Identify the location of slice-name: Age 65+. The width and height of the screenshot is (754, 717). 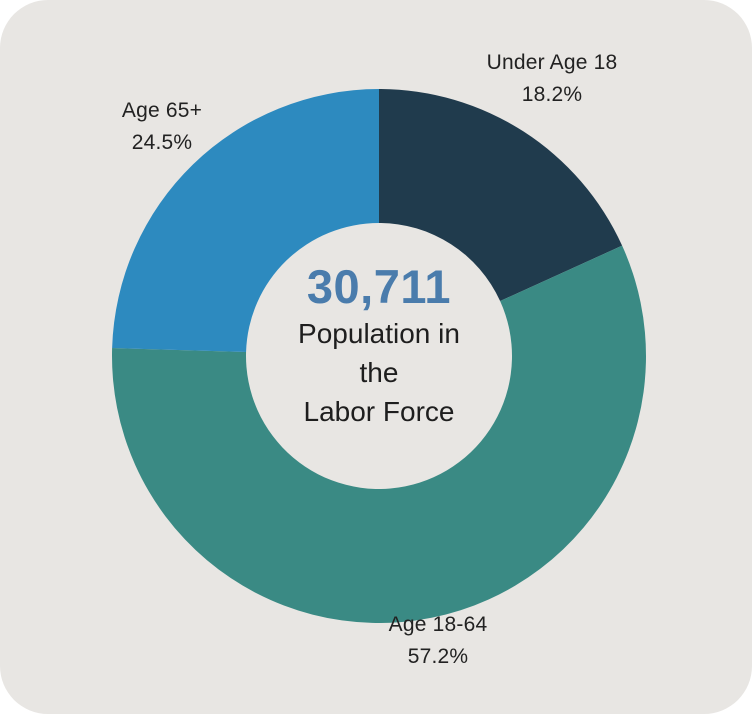
(162, 110).